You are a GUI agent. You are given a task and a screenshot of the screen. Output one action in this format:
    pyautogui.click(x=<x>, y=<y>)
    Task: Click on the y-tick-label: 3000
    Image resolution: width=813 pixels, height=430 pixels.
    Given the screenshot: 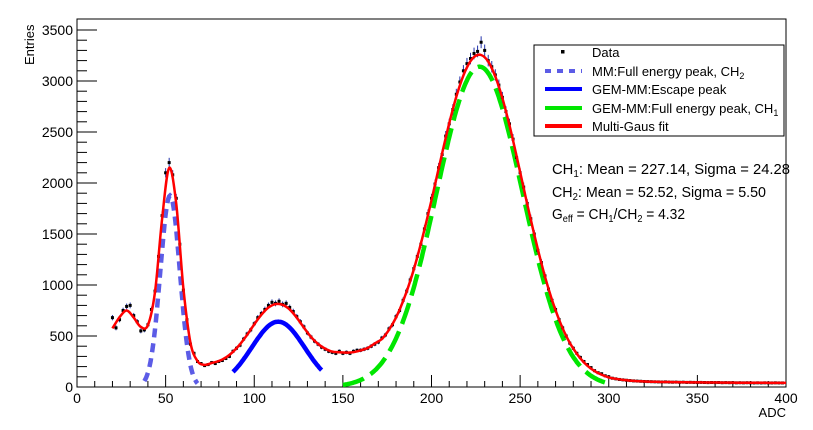 What is the action you would take?
    pyautogui.click(x=57, y=81)
    